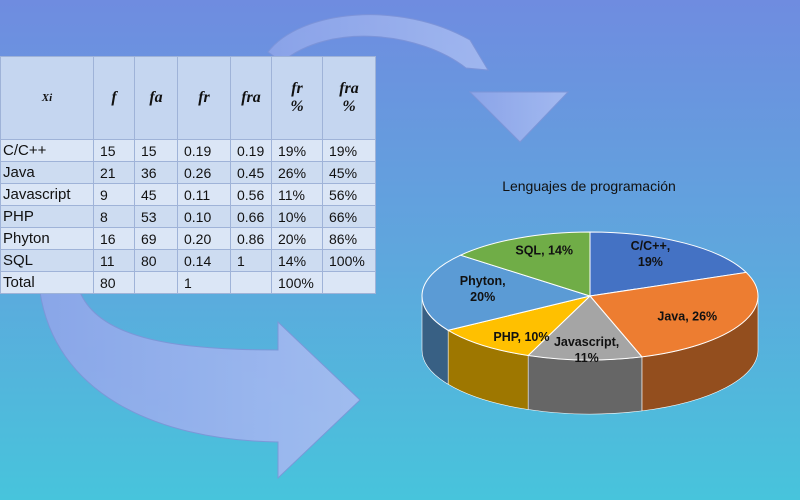  Describe the element at coordinates (204, 238) in the screenshot. I see `table-cell: 0.20` at that location.